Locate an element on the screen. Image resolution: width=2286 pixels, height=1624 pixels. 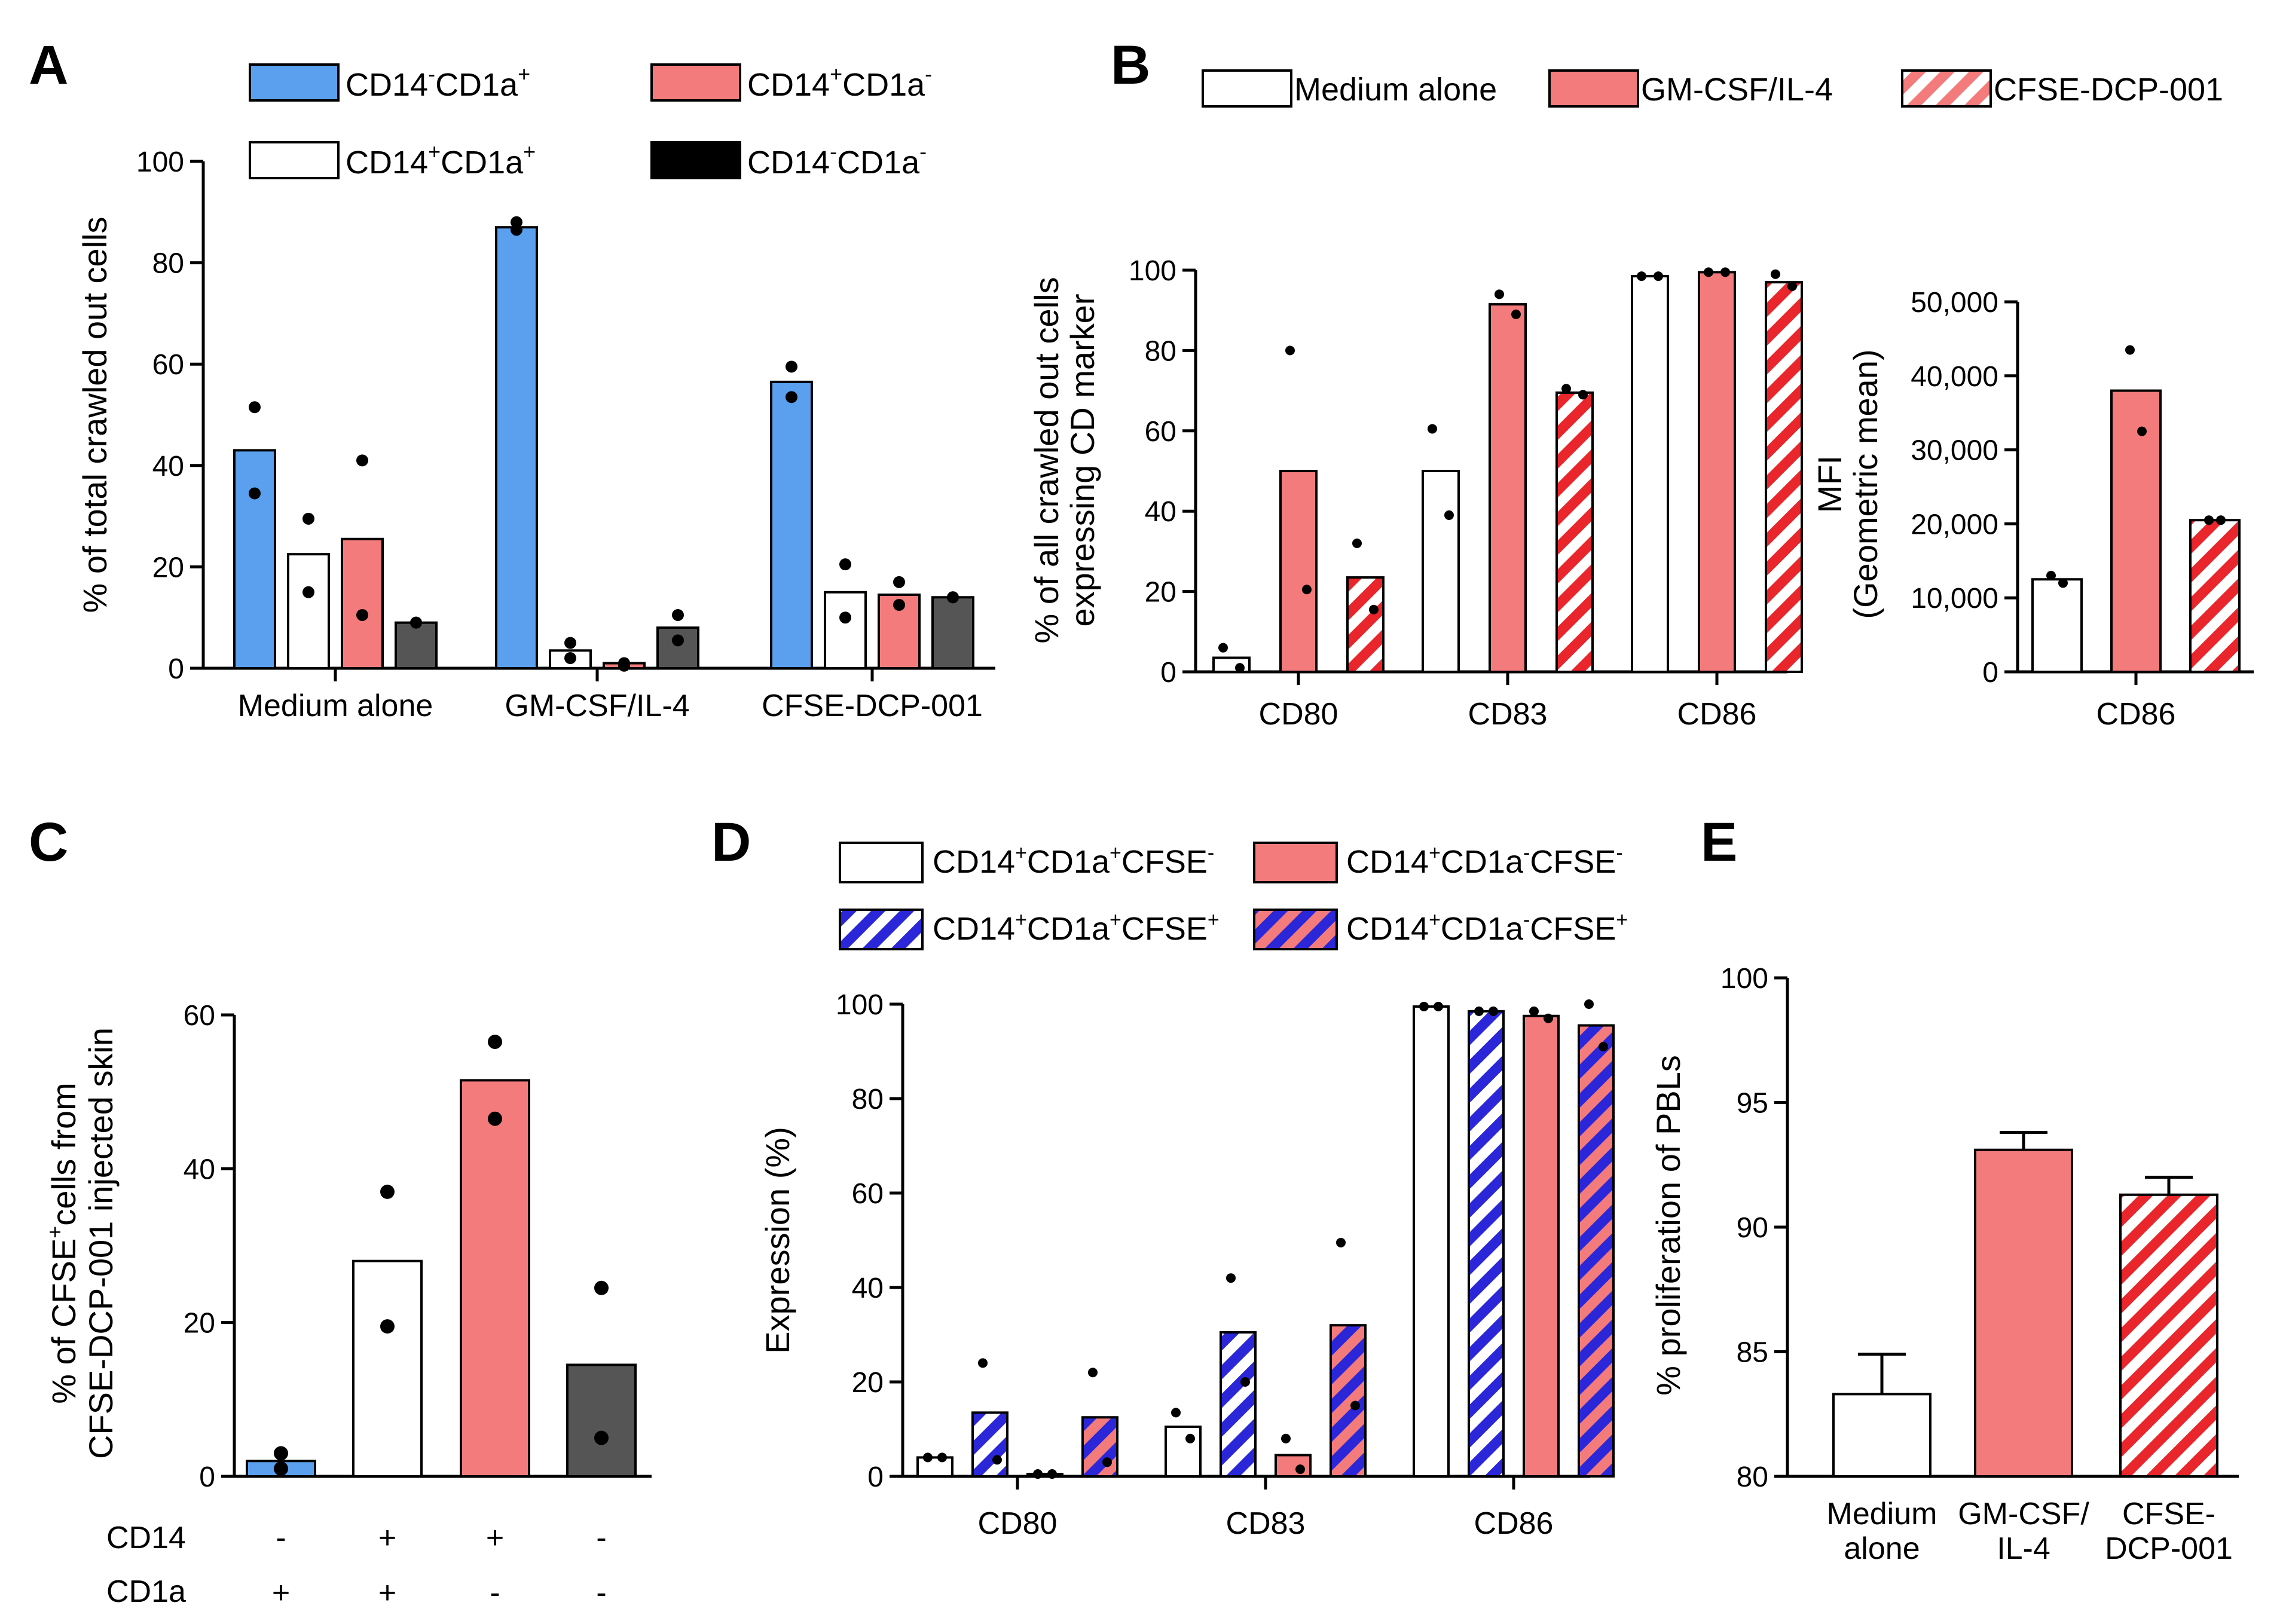
panel-d-y-tick-label: 0 is located at coordinates (875, 1477).